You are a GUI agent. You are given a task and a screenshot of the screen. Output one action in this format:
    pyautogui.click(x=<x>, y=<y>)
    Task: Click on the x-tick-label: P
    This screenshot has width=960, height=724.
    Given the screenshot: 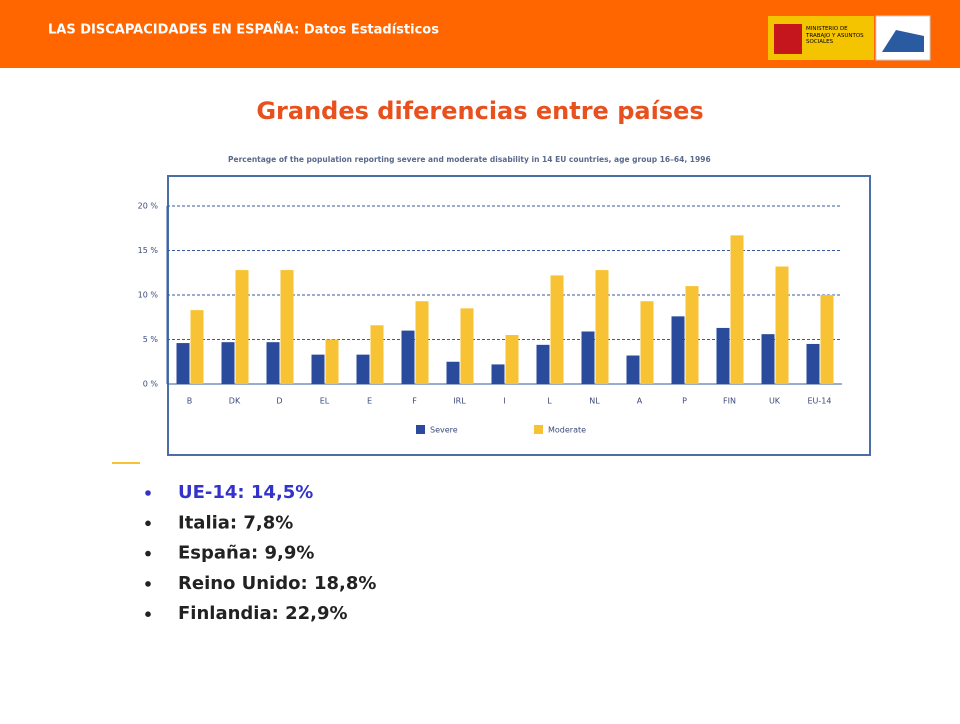 What is the action you would take?
    pyautogui.click(x=684, y=401)
    